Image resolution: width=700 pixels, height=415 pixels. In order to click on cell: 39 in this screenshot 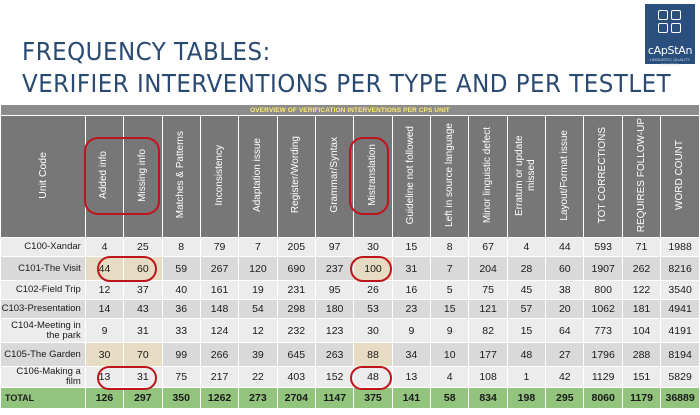, I will do `click(258, 354)`.